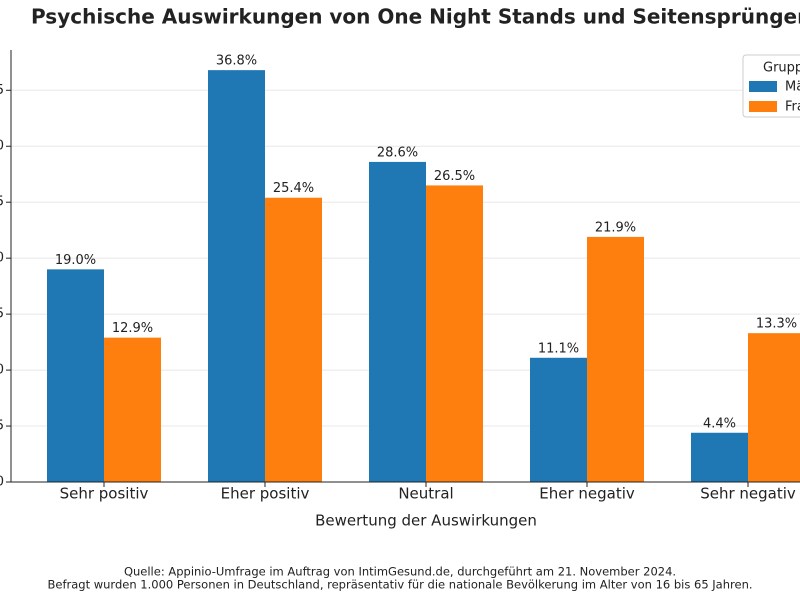  I want to click on value-label: 36.8%, so click(236, 61).